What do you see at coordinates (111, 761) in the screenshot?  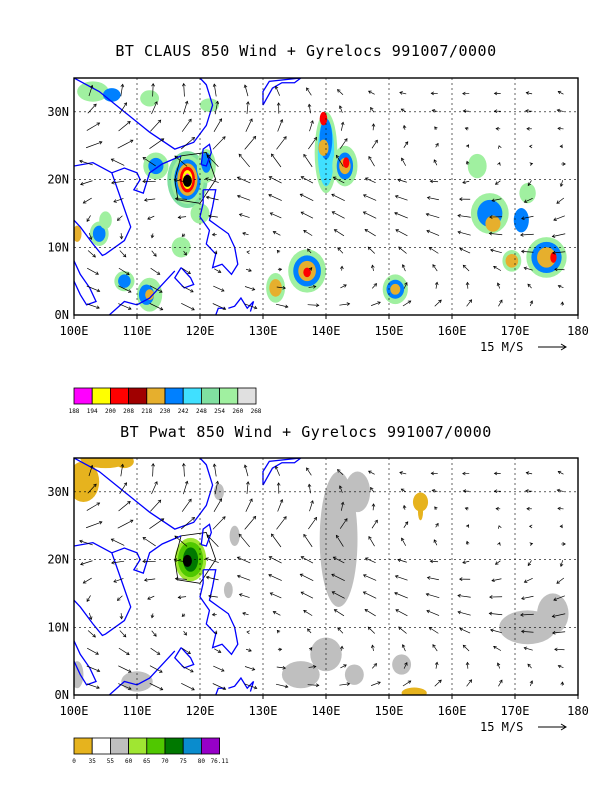 I see `colorbar-label: 55` at bounding box center [111, 761].